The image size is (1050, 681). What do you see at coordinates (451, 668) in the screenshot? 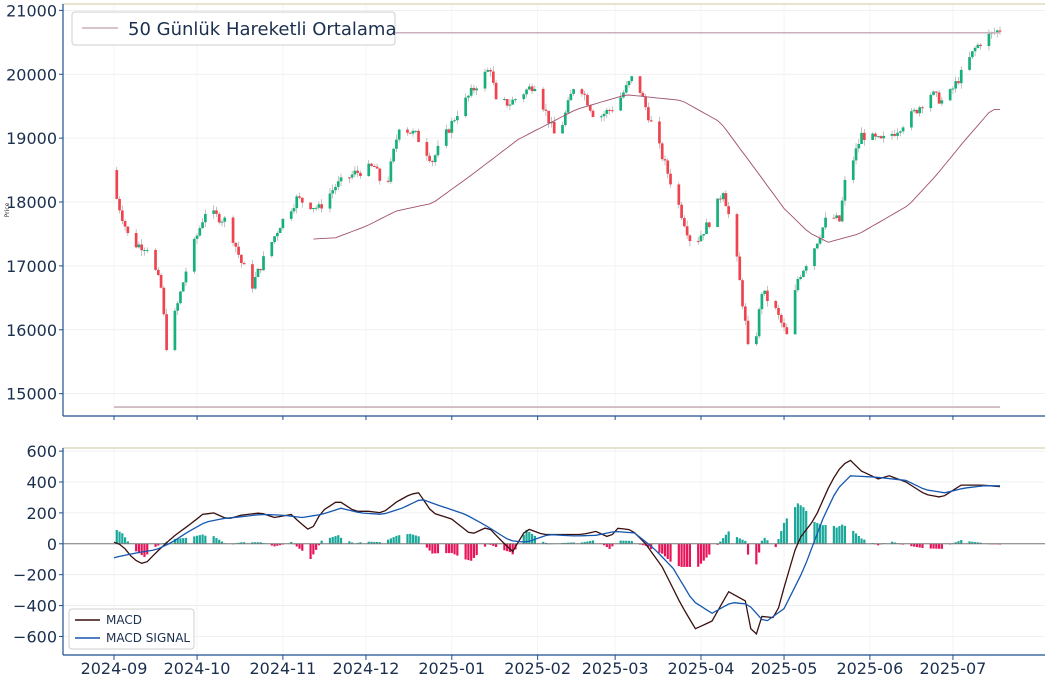
I see `xtick-label: 2025-01` at bounding box center [451, 668].